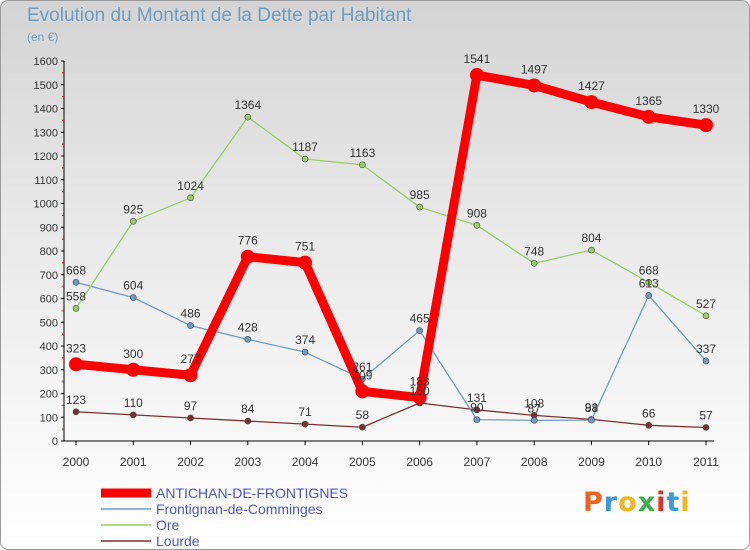 The width and height of the screenshot is (750, 550). What do you see at coordinates (76, 400) in the screenshot?
I see `data-label: 123` at bounding box center [76, 400].